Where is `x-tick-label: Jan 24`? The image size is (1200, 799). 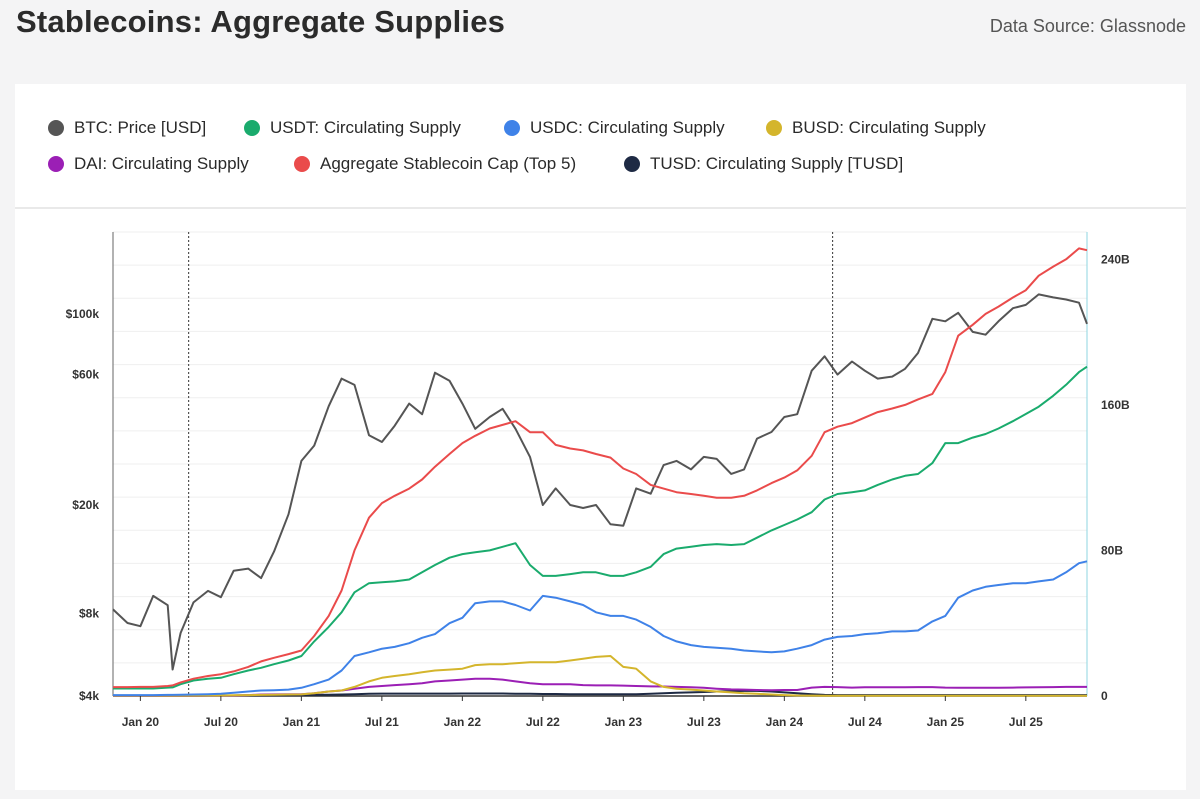 x-tick-label: Jan 24 is located at coordinates (785, 722).